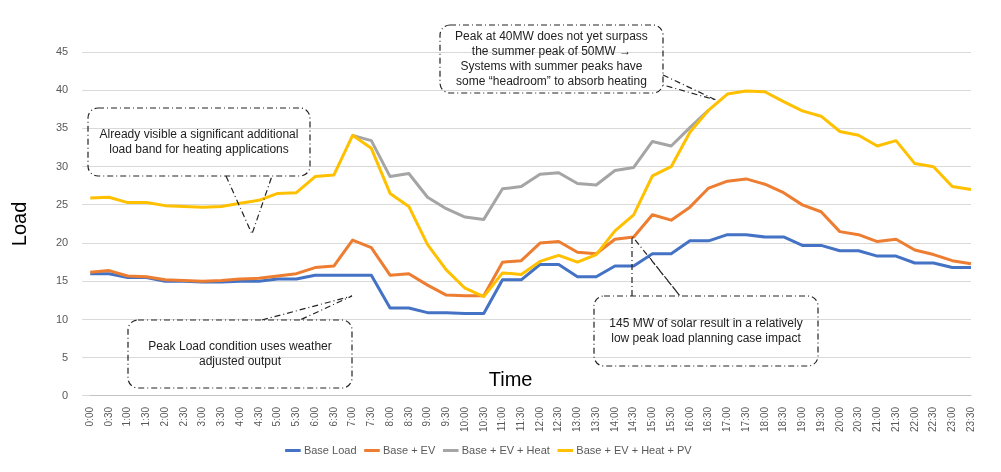  I want to click on x-tick-label: 8:00, so click(389, 416).